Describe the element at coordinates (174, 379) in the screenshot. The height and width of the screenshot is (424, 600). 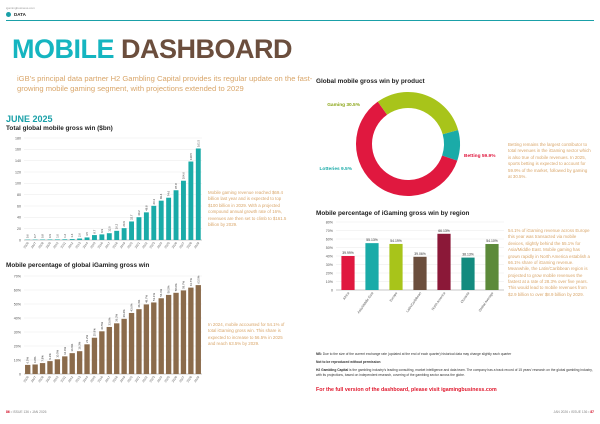
I see `x-tick-label: 2026` at that location.